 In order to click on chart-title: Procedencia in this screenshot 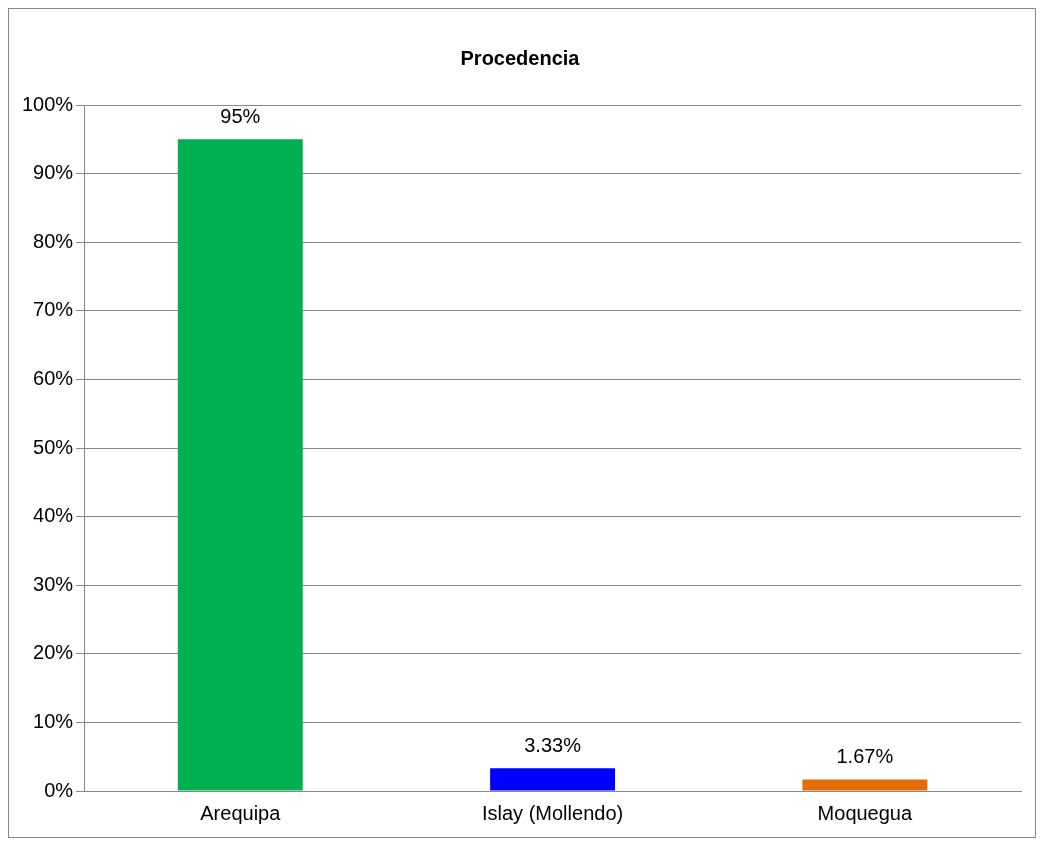, I will do `click(520, 57)`.